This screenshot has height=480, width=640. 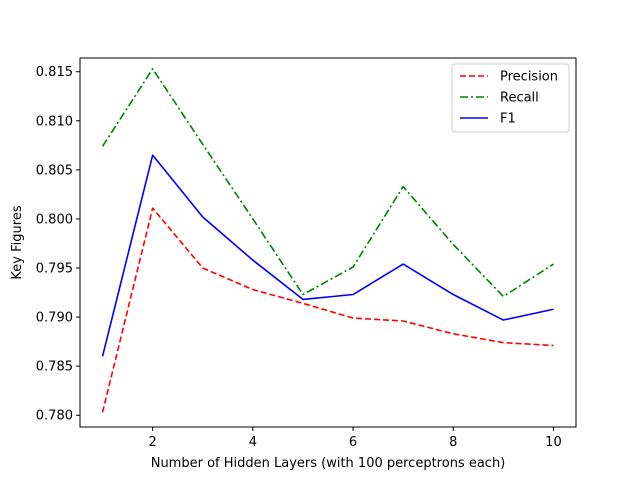 I want to click on x-tick-label: 4, so click(x=253, y=442).